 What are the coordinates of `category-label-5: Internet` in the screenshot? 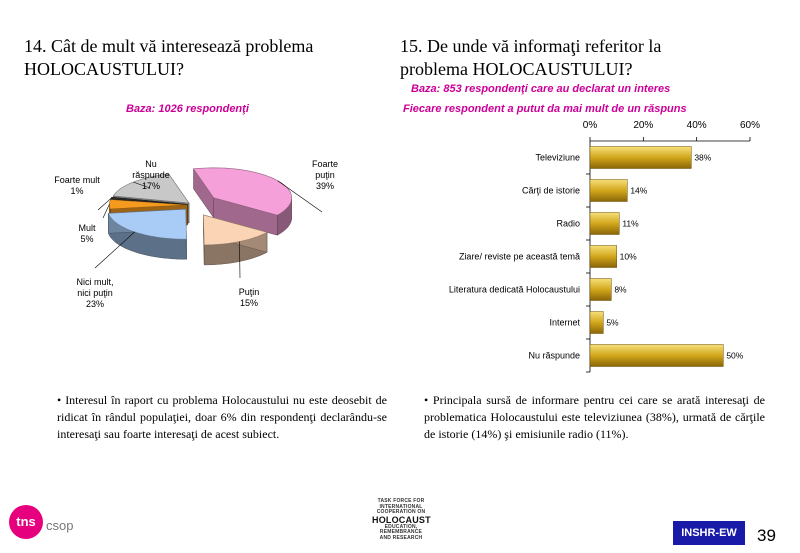 It's located at (564, 323).